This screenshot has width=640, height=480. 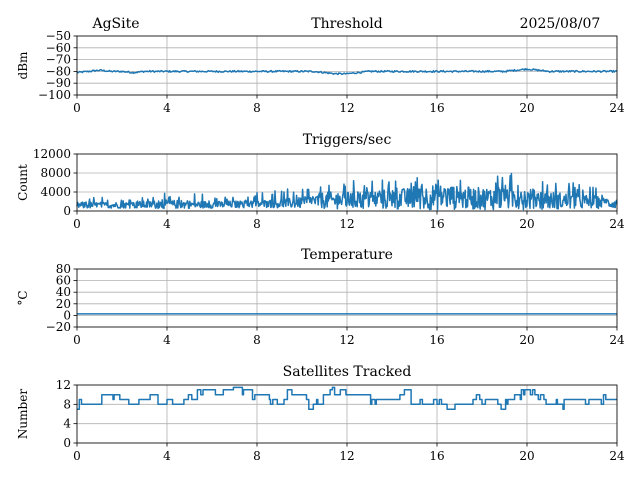 I want to click on series-line-threshold, so click(x=347, y=71).